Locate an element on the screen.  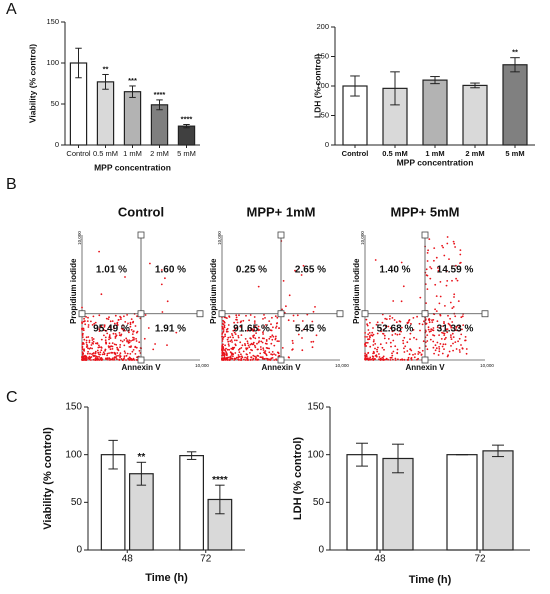
y-axis-label: Propidium iodide is located at coordinates (356, 291).